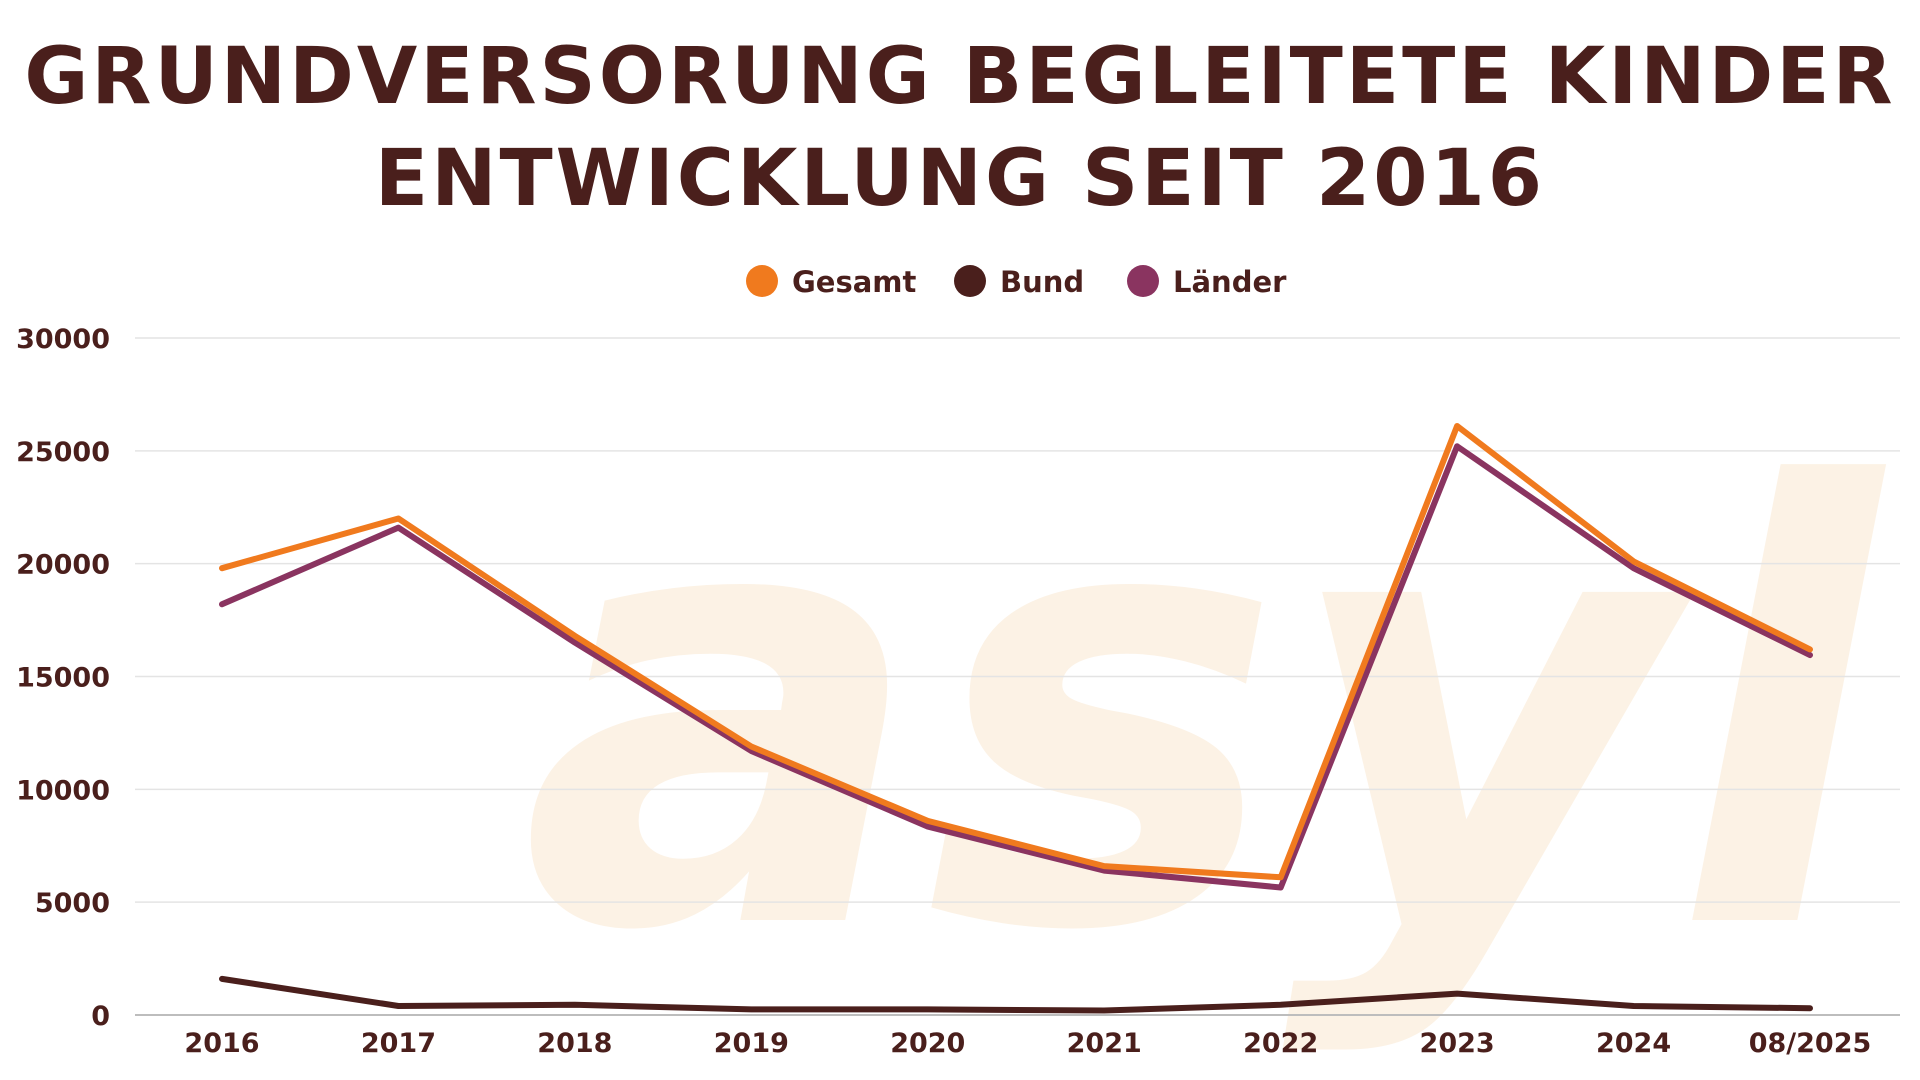 Image resolution: width=1920 pixels, height=1080 pixels. I want to click on legend-label: Länder, so click(1230, 282).